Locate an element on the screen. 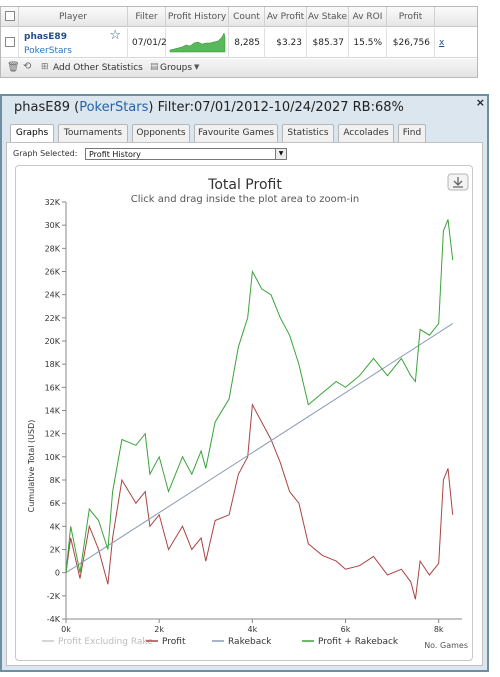 This screenshot has width=500, height=677. export-button is located at coordinates (458, 182).